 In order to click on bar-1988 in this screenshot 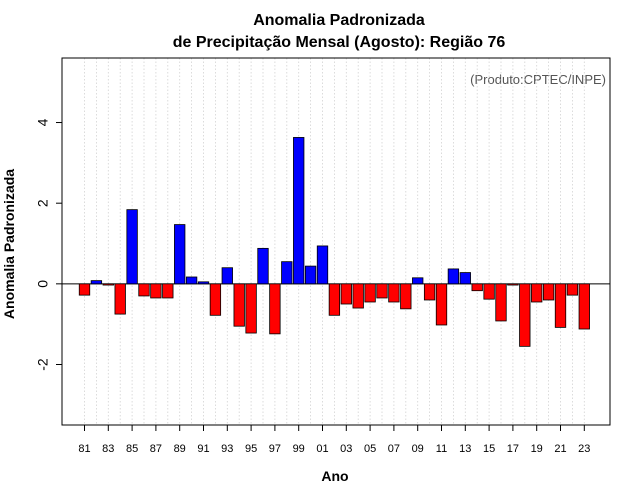, I will do `click(168, 291)`.